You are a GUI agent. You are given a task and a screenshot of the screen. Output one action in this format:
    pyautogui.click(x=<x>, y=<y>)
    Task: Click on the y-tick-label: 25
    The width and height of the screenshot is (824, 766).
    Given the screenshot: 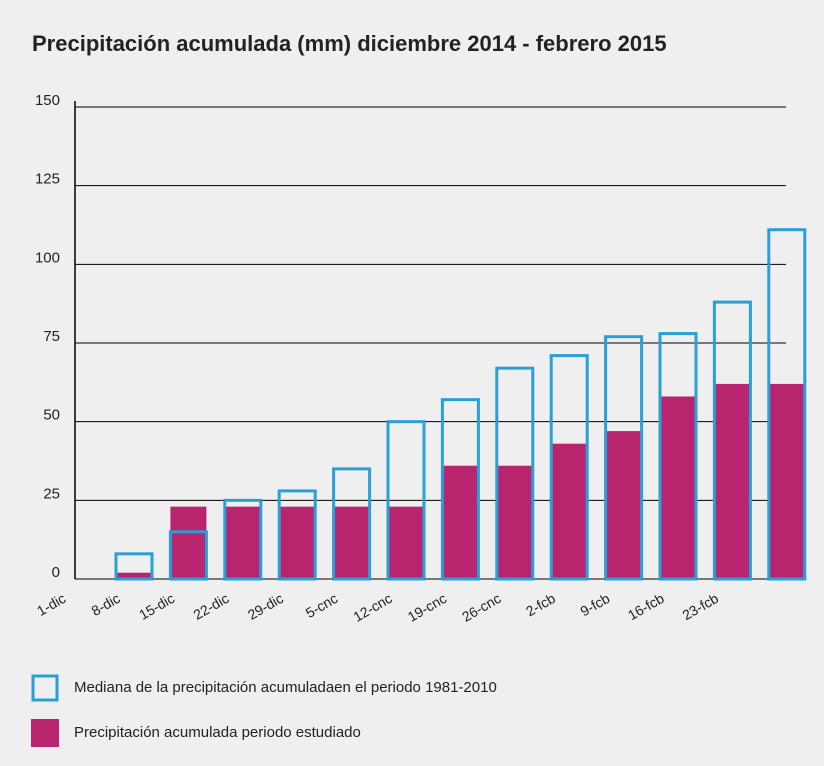 What is the action you would take?
    pyautogui.click(x=51, y=493)
    